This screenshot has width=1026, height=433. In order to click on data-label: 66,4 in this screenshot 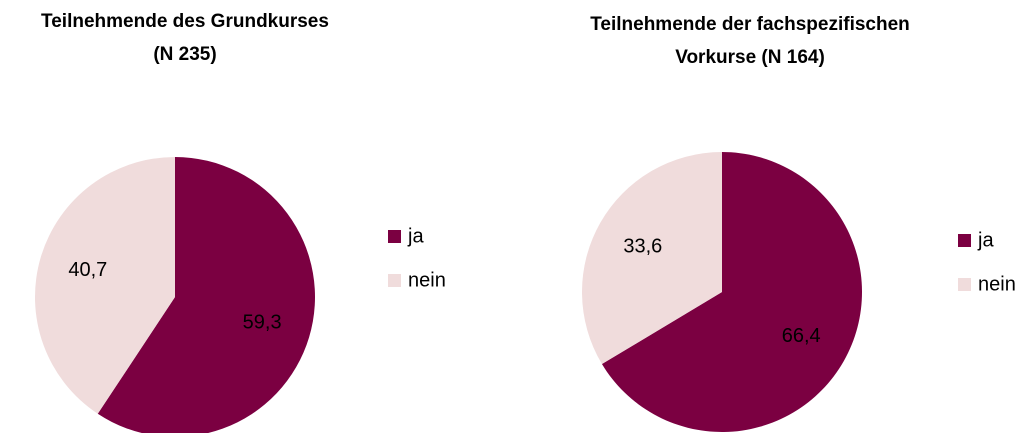, I will do `click(801, 336)`.